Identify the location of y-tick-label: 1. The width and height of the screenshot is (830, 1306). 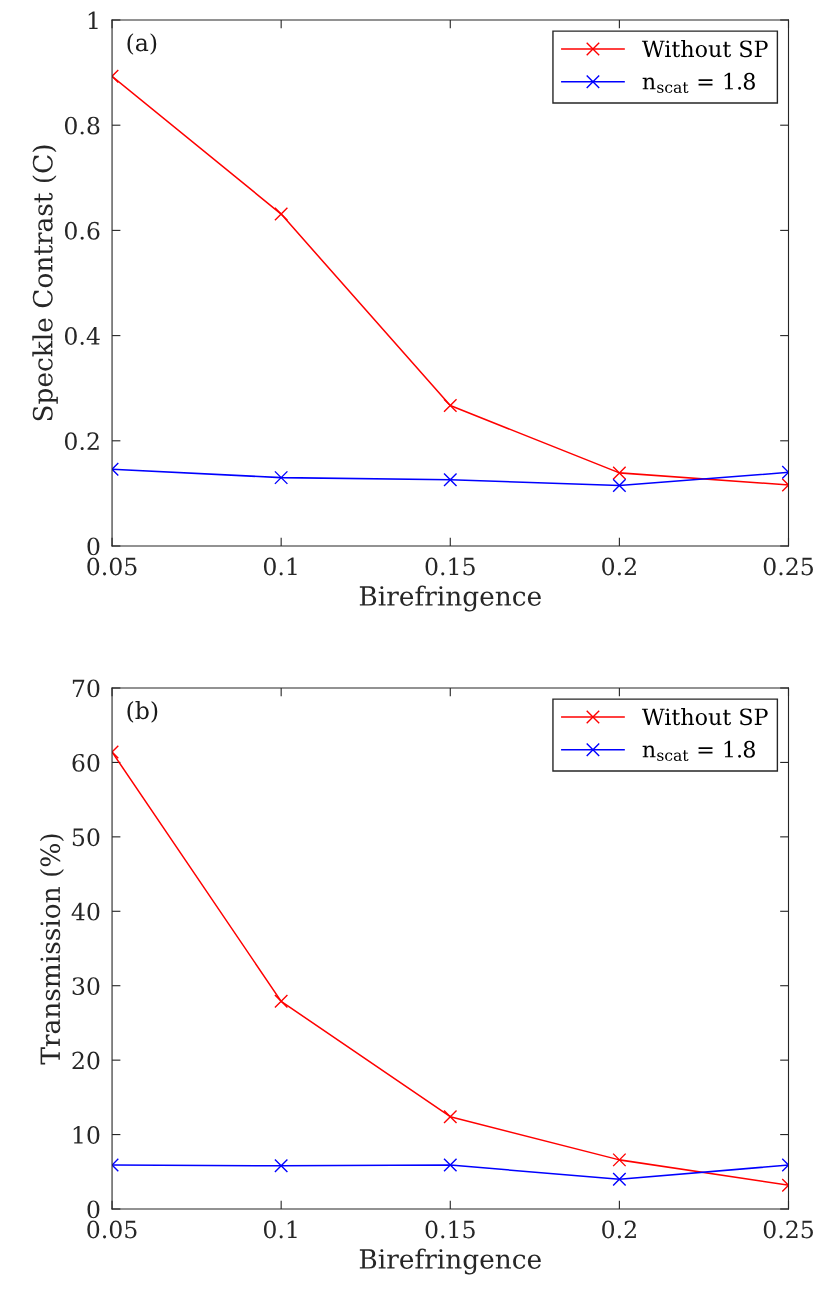
(93, 20).